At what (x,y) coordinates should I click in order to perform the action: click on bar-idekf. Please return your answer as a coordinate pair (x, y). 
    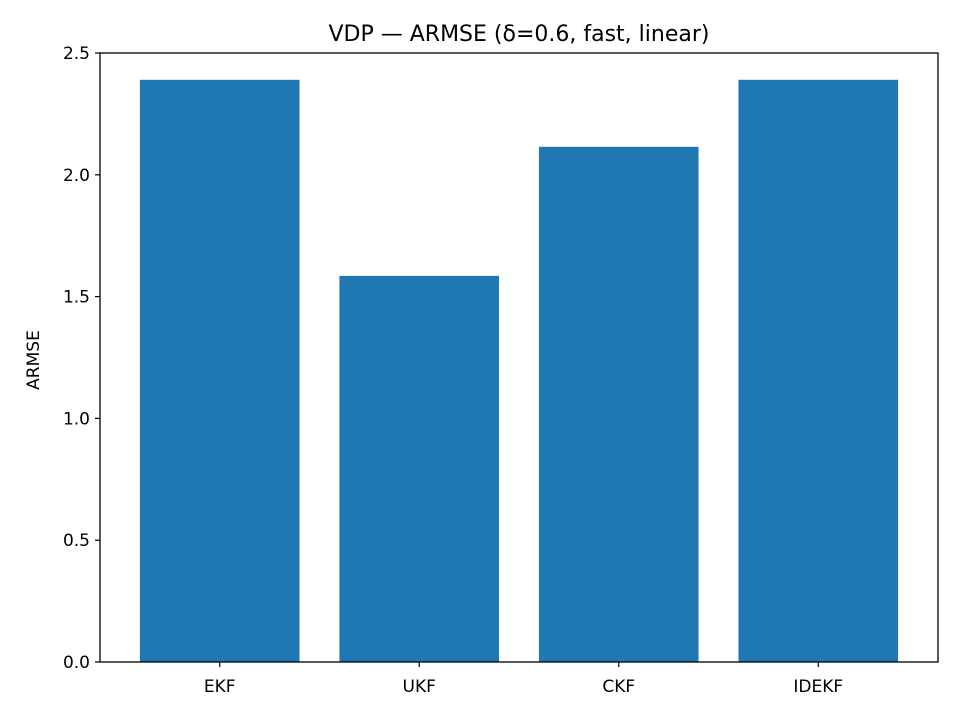
    Looking at the image, I should click on (818, 370).